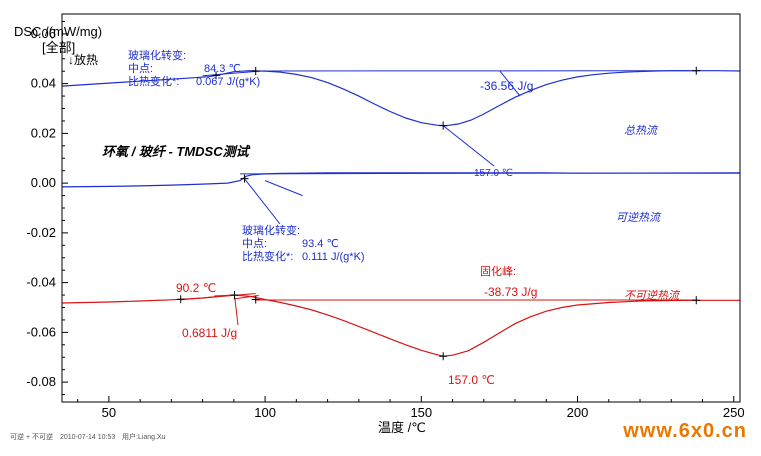 The width and height of the screenshot is (761, 456). Describe the element at coordinates (639, 217) in the screenshot. I see `reversing-heat-flow-name: 可逆热流` at that location.